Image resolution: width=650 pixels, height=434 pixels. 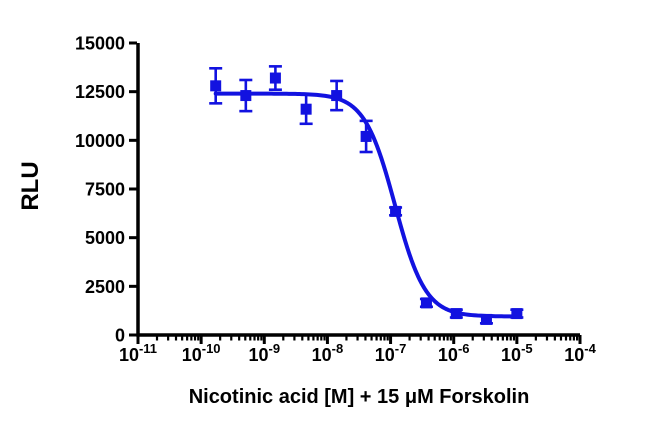 I want to click on y-tick-label: 2500, so click(x=105, y=287).